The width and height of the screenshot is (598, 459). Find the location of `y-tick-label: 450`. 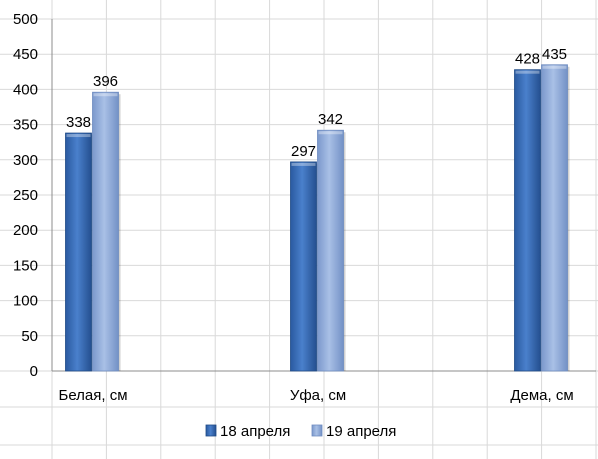

y-tick-label: 450 is located at coordinates (25, 54).